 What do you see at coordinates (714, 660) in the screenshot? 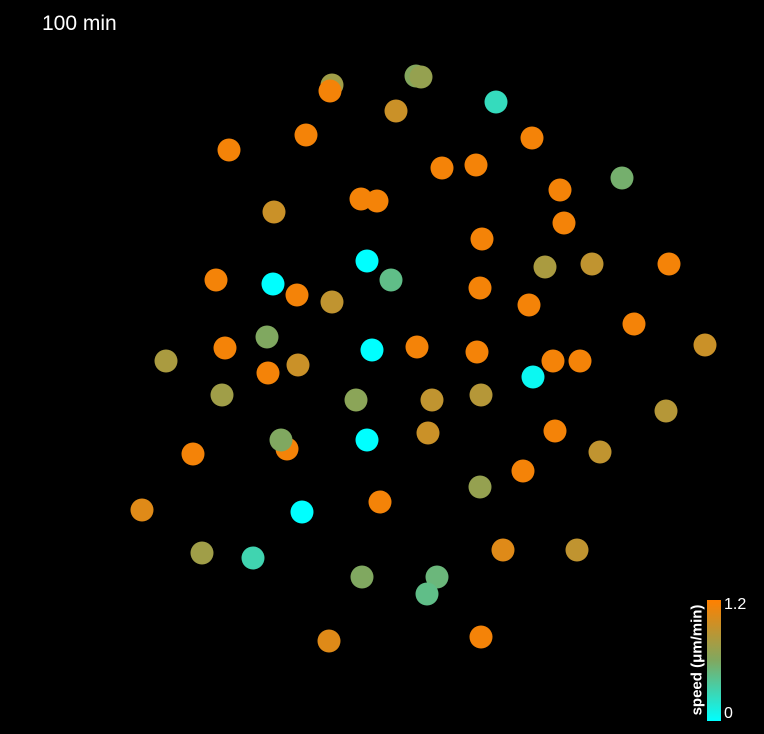
I see `colorbar` at bounding box center [714, 660].